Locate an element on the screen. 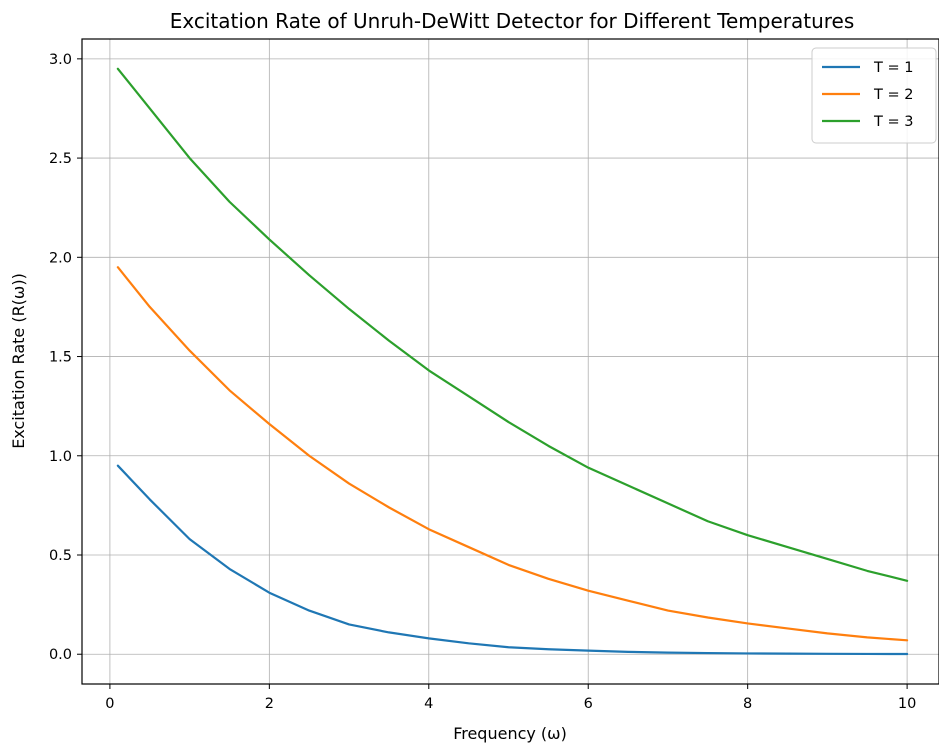  x-tick-label: 6 is located at coordinates (588, 704).